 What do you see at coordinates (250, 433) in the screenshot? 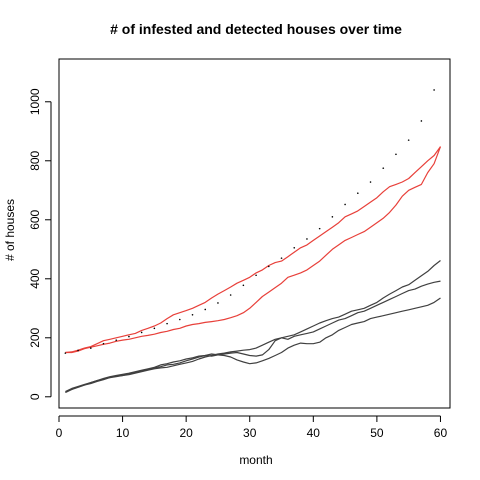
I see `x-tick-label: 30` at bounding box center [250, 433].